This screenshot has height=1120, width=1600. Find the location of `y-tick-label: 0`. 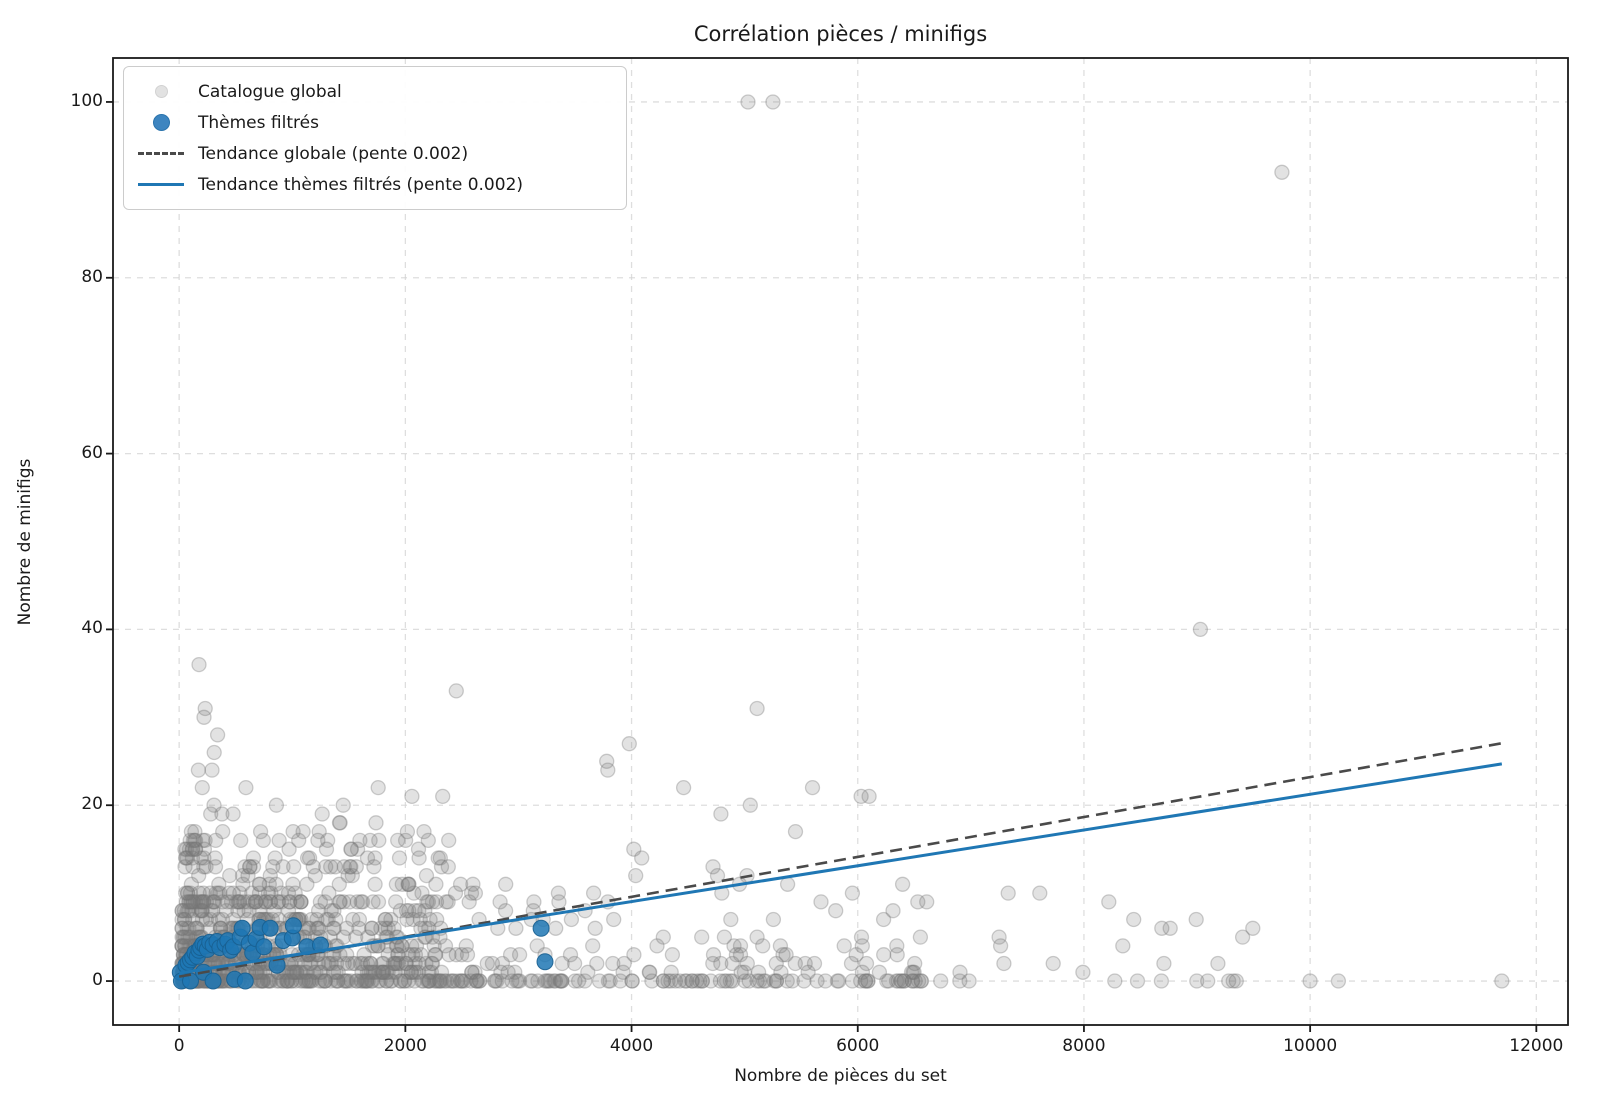

y-tick-label: 0 is located at coordinates (97, 980).